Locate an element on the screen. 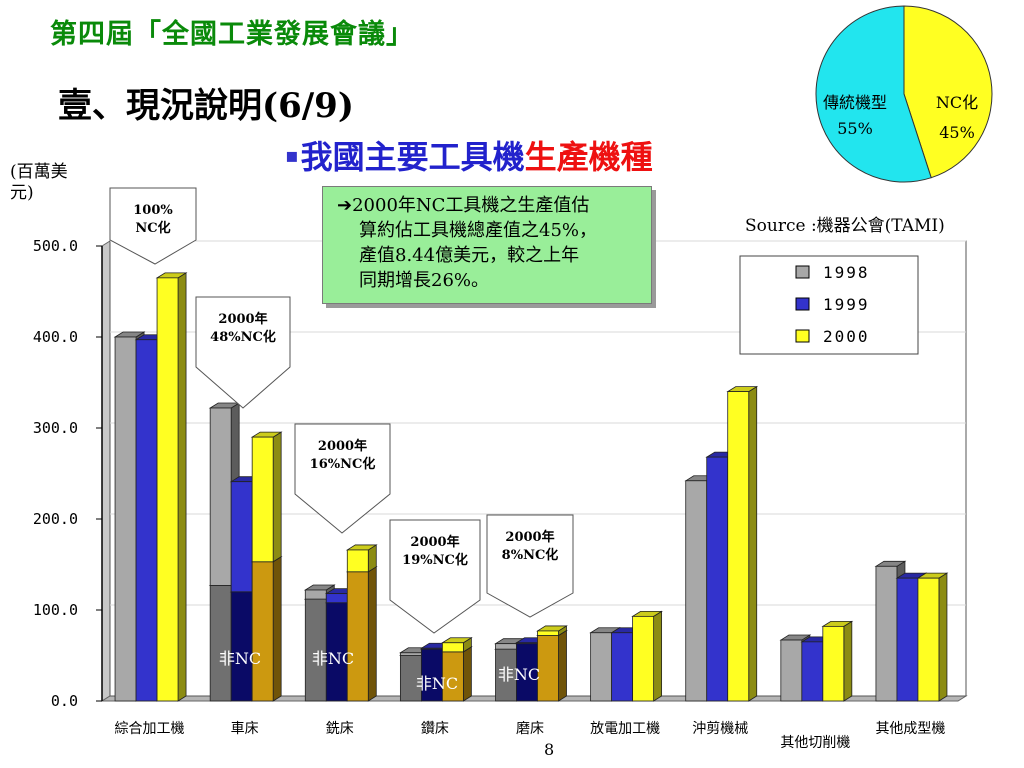 This screenshot has height=768, width=1024. legend-label: 1999 is located at coordinates (846, 304).